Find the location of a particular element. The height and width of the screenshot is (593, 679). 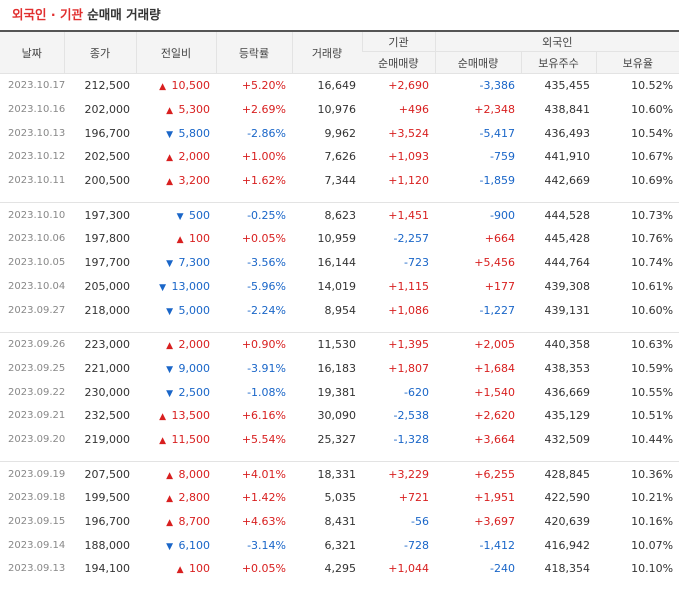

date-cell: 2023.09.20 is located at coordinates (37, 439).